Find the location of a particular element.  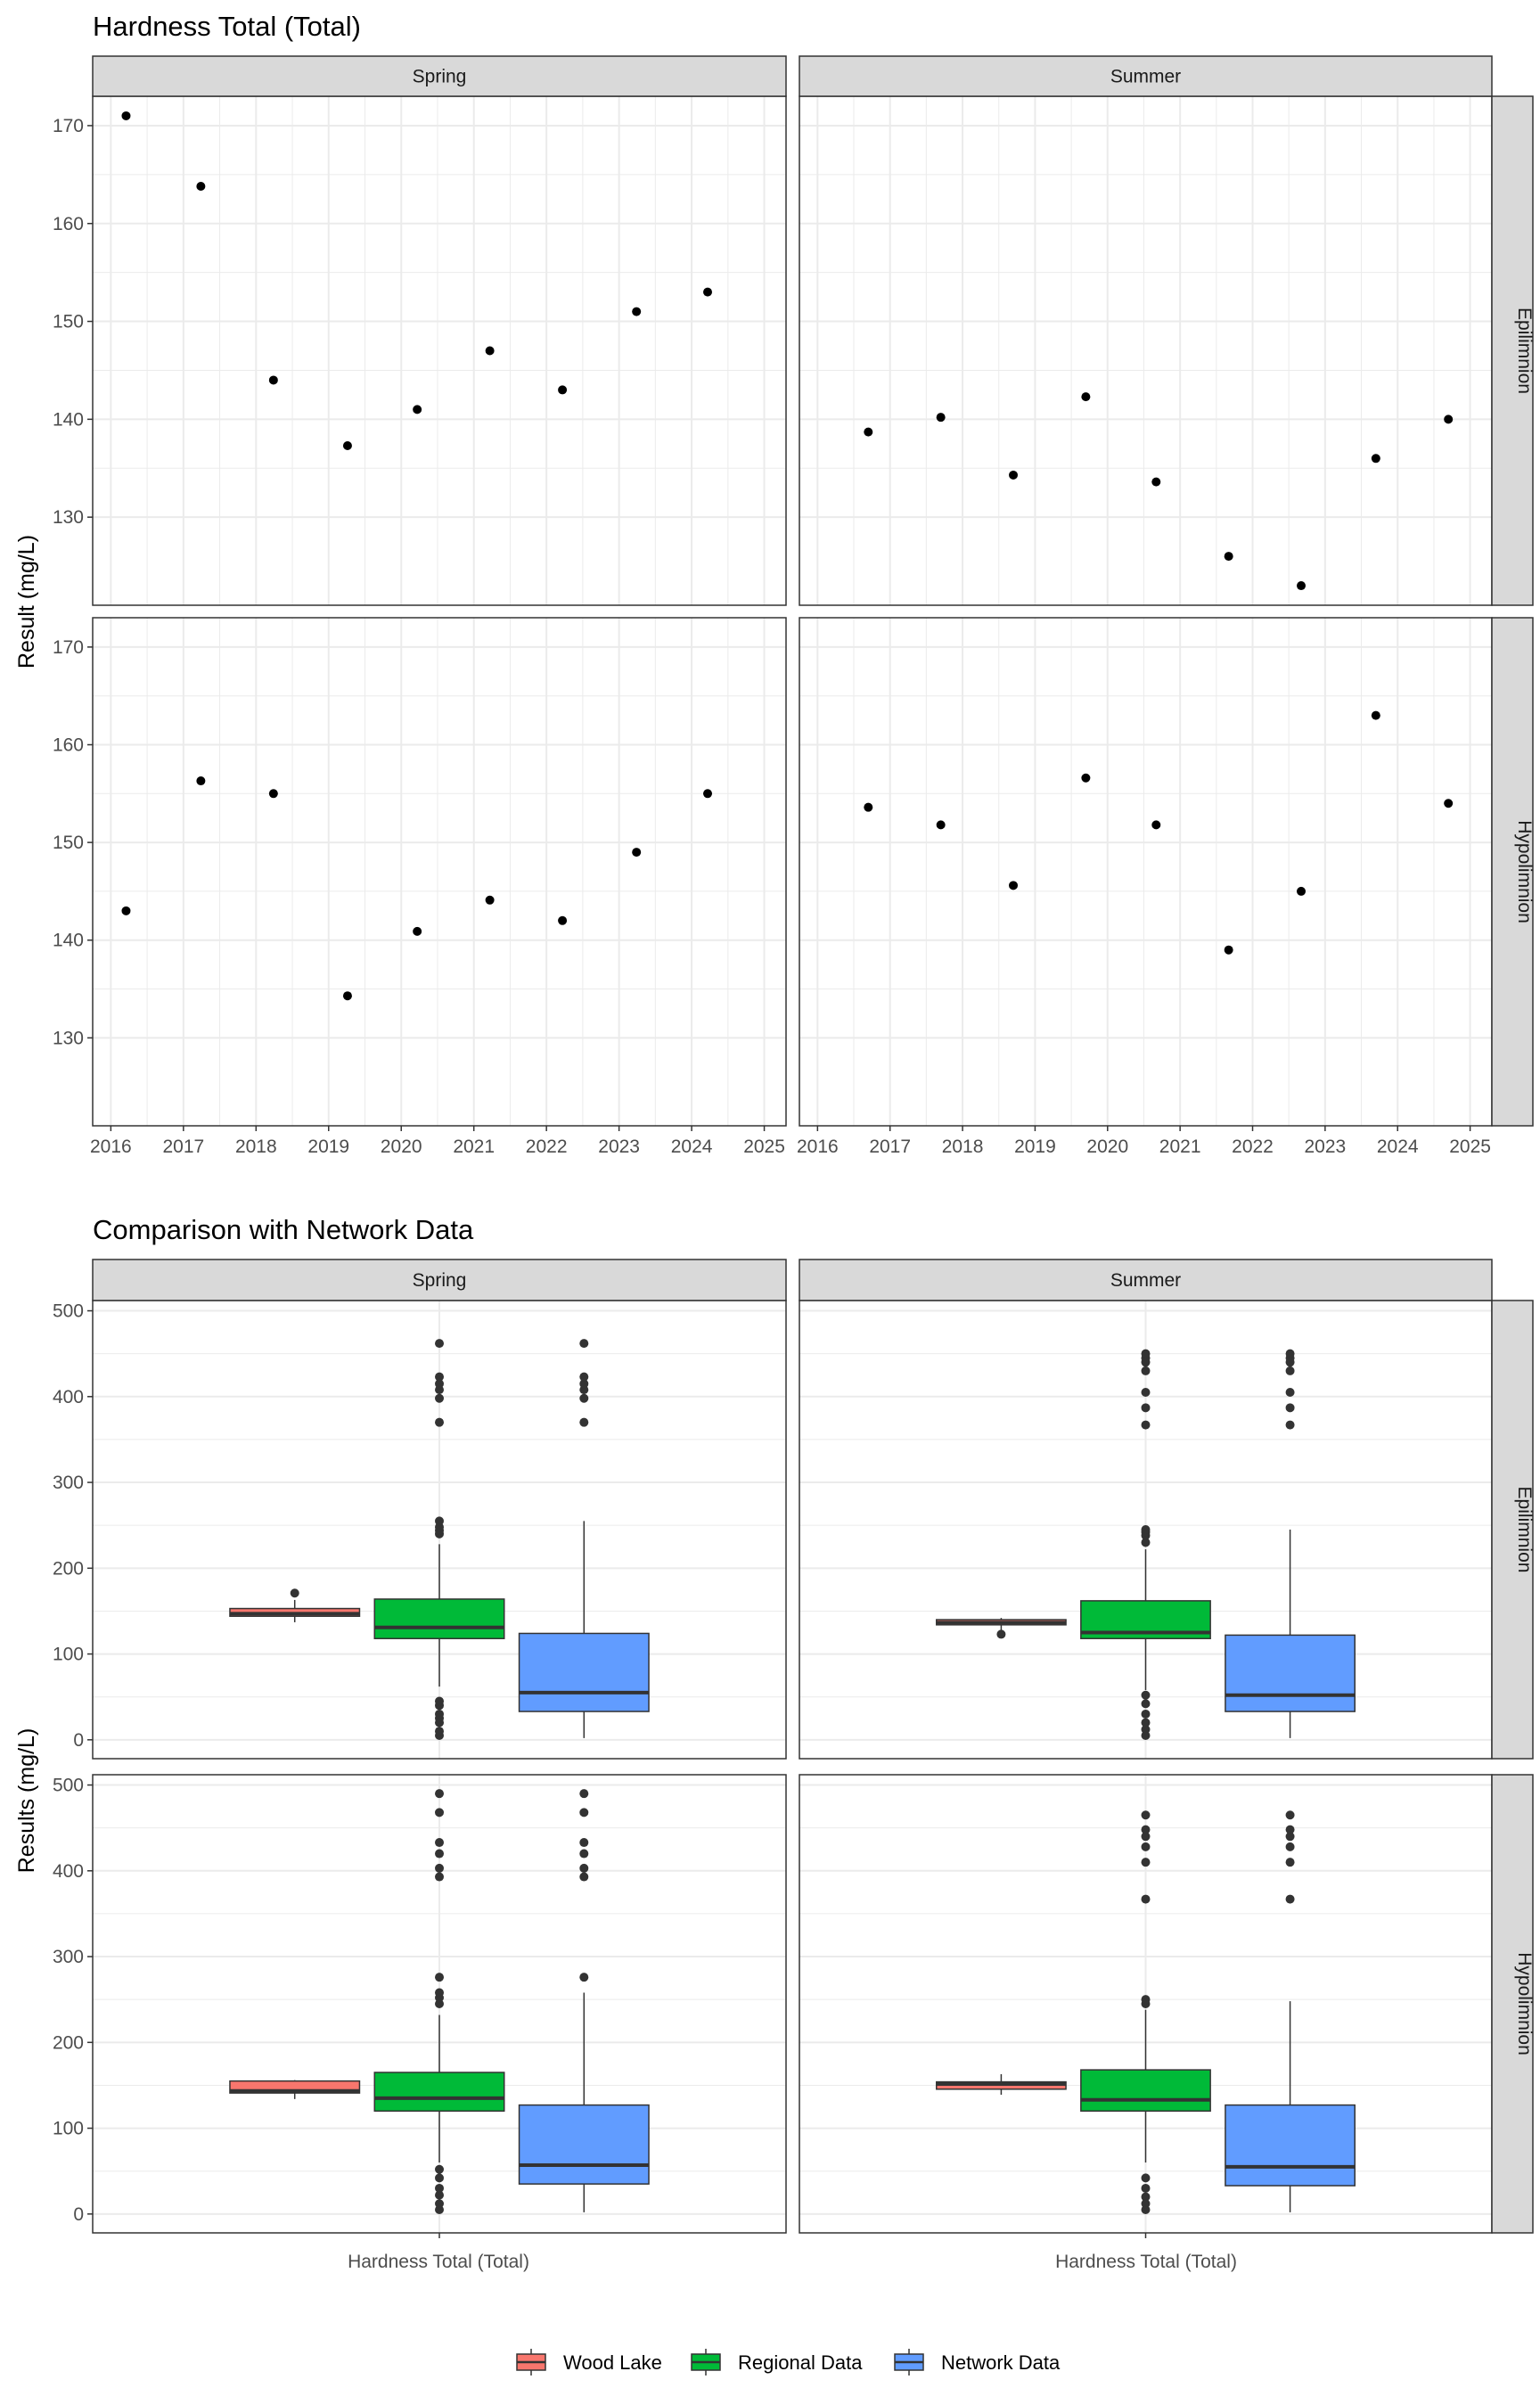

x-tick-label: 2020 is located at coordinates (1107, 1146).